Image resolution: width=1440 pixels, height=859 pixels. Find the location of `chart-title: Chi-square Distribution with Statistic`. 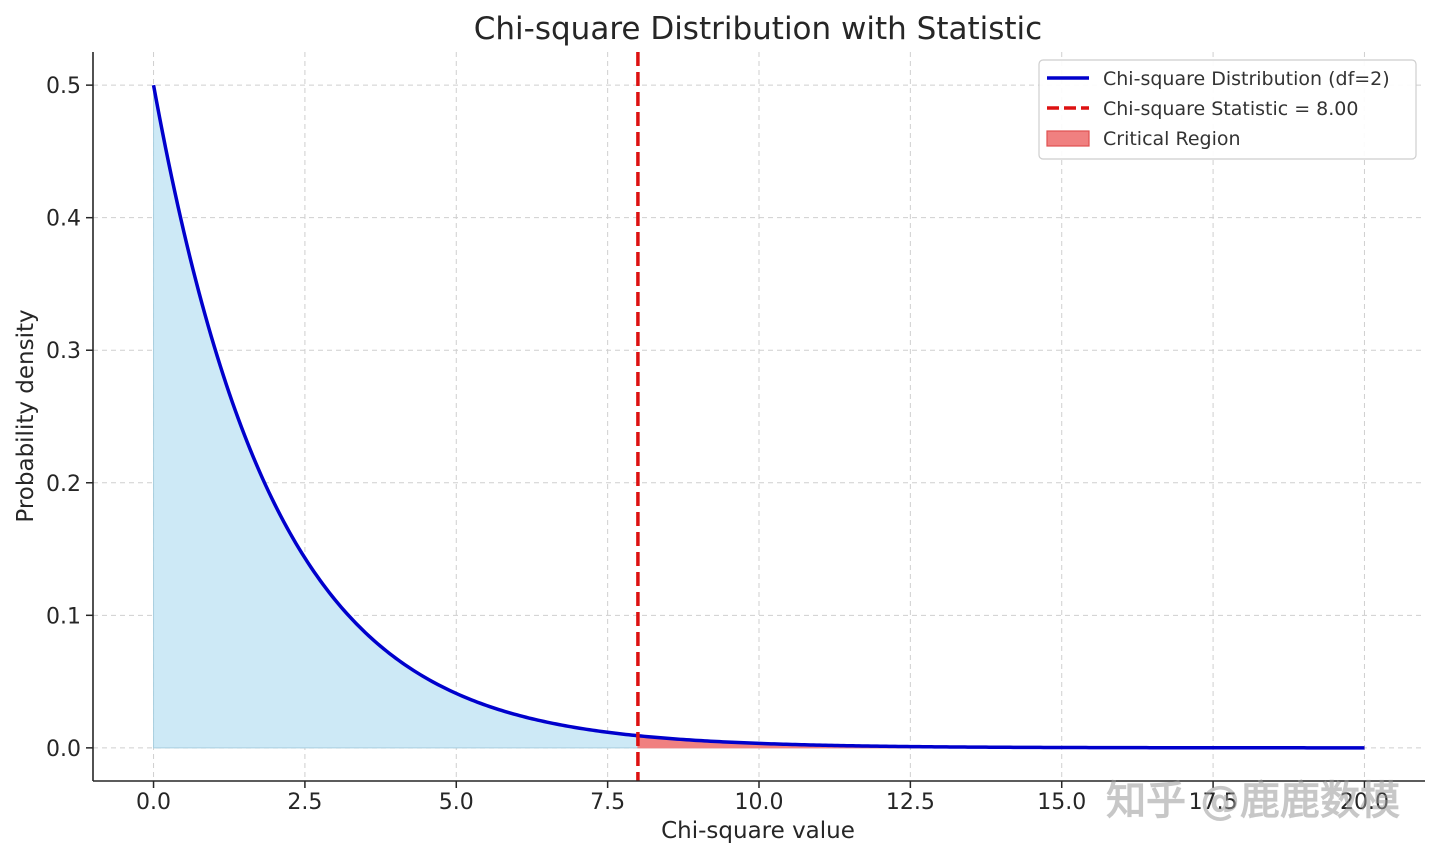

chart-title: Chi-square Distribution with Statistic is located at coordinates (758, 29).